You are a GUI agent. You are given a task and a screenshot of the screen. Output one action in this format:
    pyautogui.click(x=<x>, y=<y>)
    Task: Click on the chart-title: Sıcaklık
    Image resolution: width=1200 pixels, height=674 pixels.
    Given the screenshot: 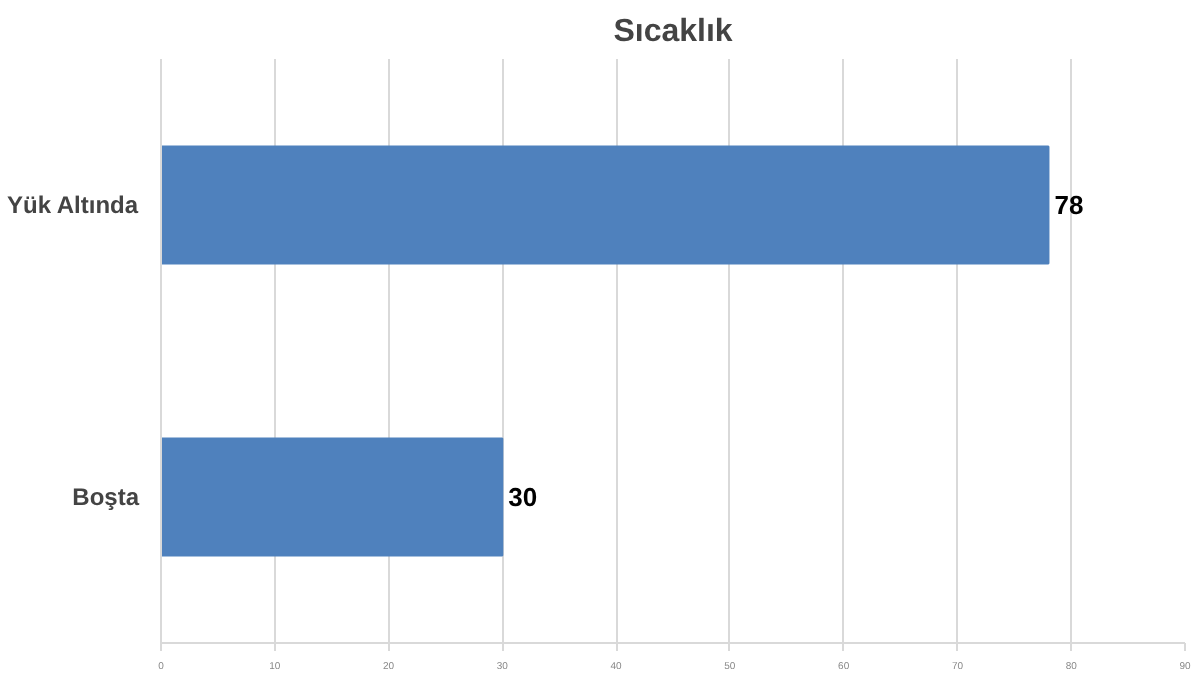 What is the action you would take?
    pyautogui.click(x=673, y=32)
    